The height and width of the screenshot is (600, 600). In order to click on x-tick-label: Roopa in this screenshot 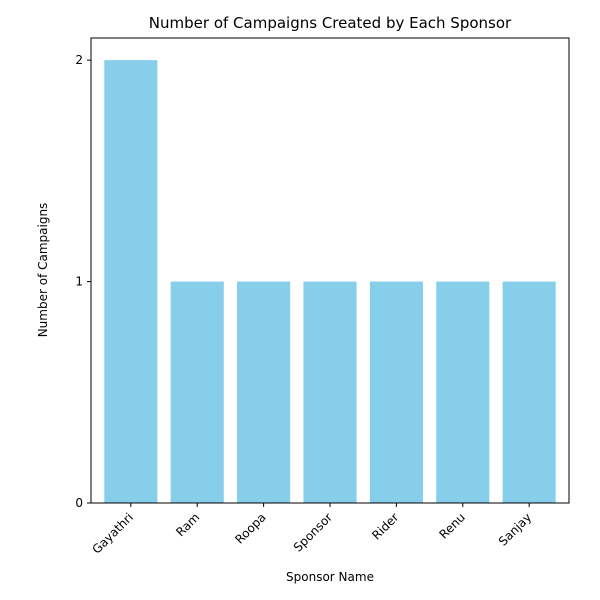, I will do `click(250, 528)`.